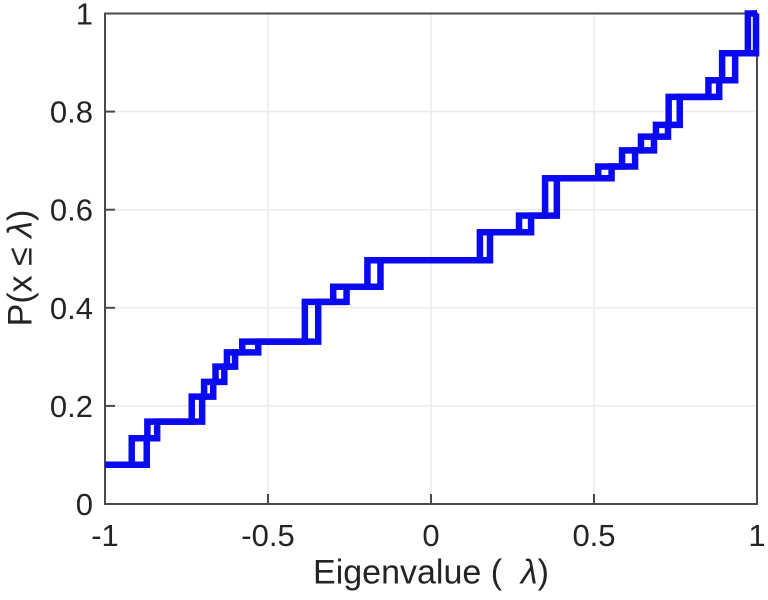  Describe the element at coordinates (84, 16) in the screenshot. I see `y-tick-label: 1` at that location.